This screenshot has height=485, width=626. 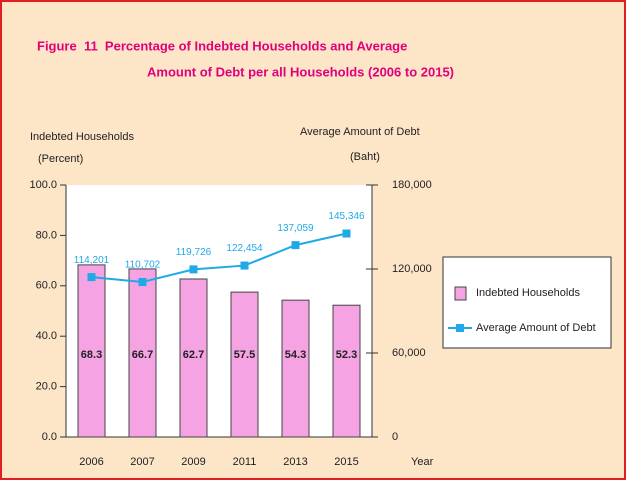 I want to click on bar-value-label: 62.7, so click(x=193, y=355).